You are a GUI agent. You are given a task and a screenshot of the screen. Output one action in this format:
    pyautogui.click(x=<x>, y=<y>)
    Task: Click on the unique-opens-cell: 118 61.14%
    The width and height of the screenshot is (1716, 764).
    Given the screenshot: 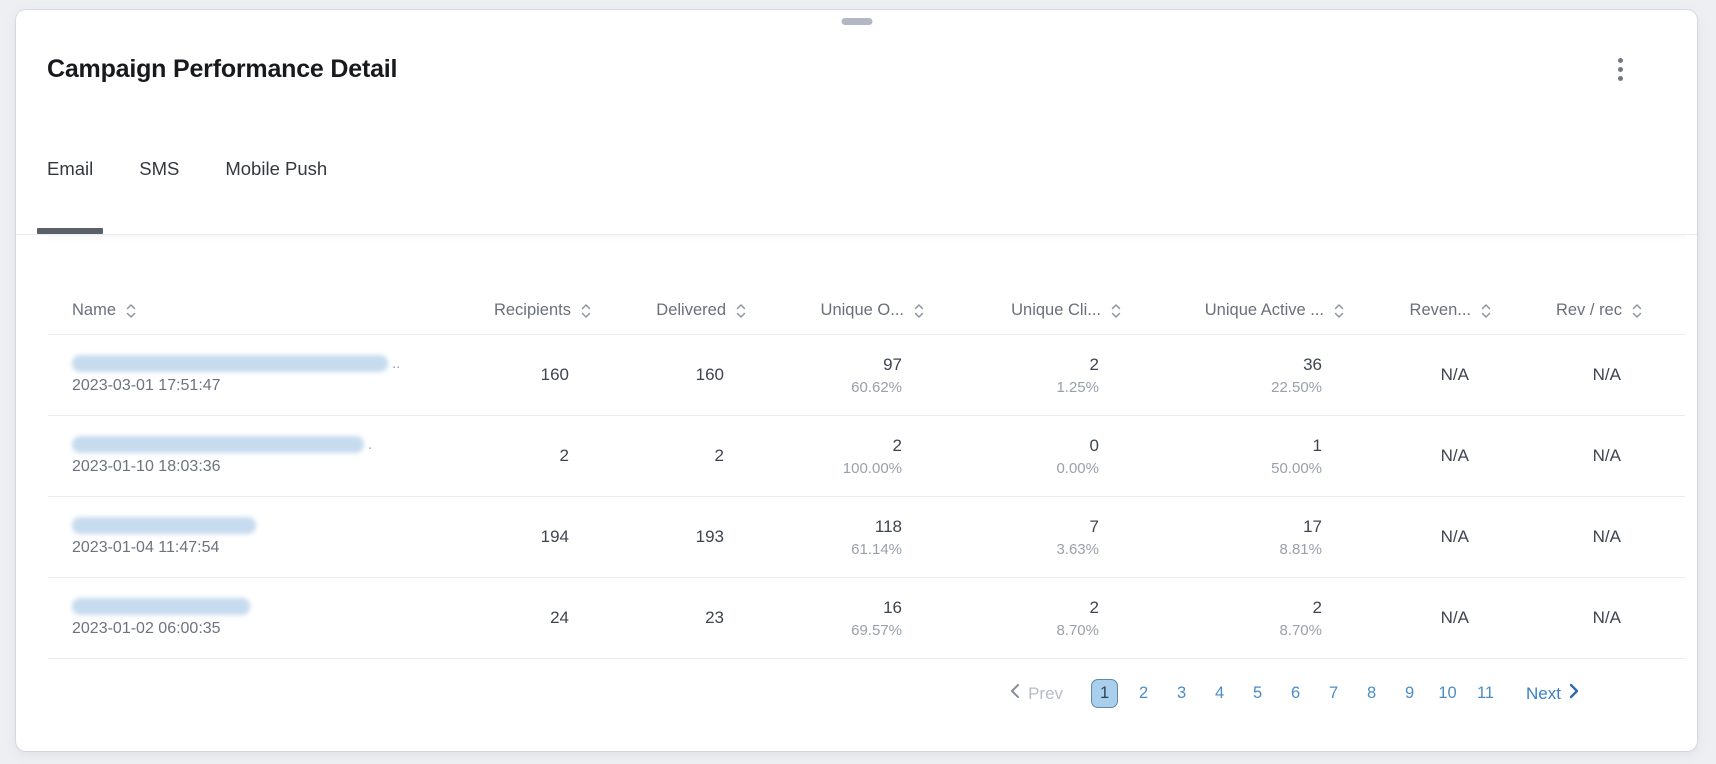 What is the action you would take?
    pyautogui.click(x=844, y=537)
    